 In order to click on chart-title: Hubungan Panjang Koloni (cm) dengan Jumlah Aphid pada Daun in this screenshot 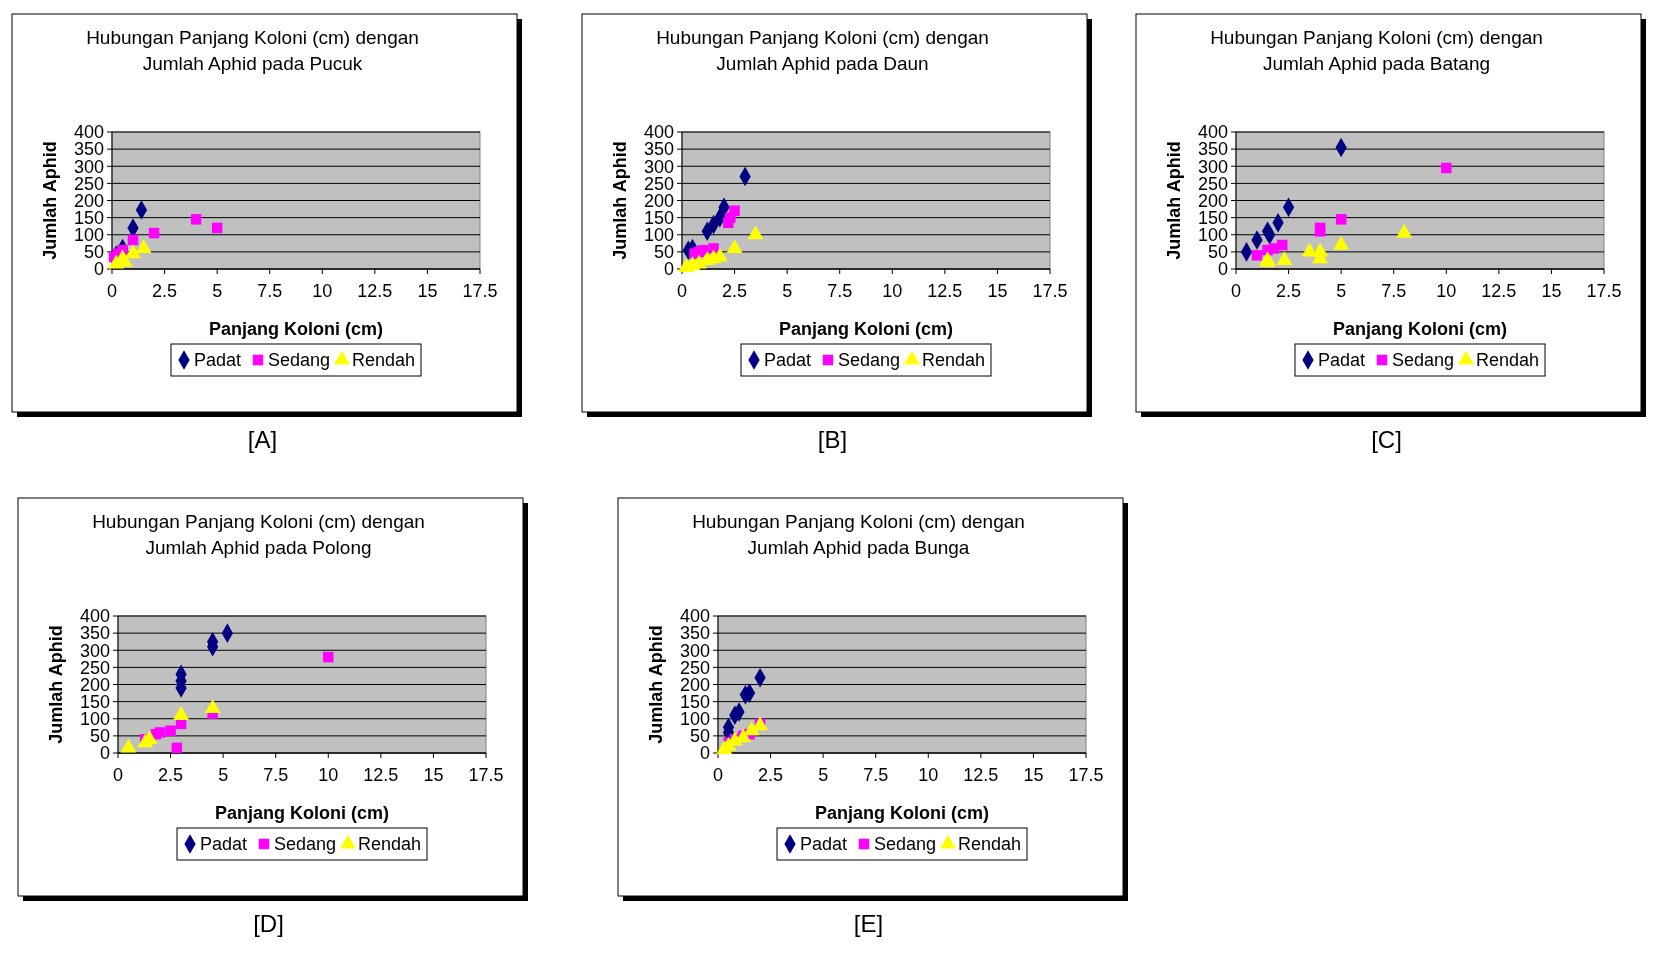, I will do `click(822, 50)`.